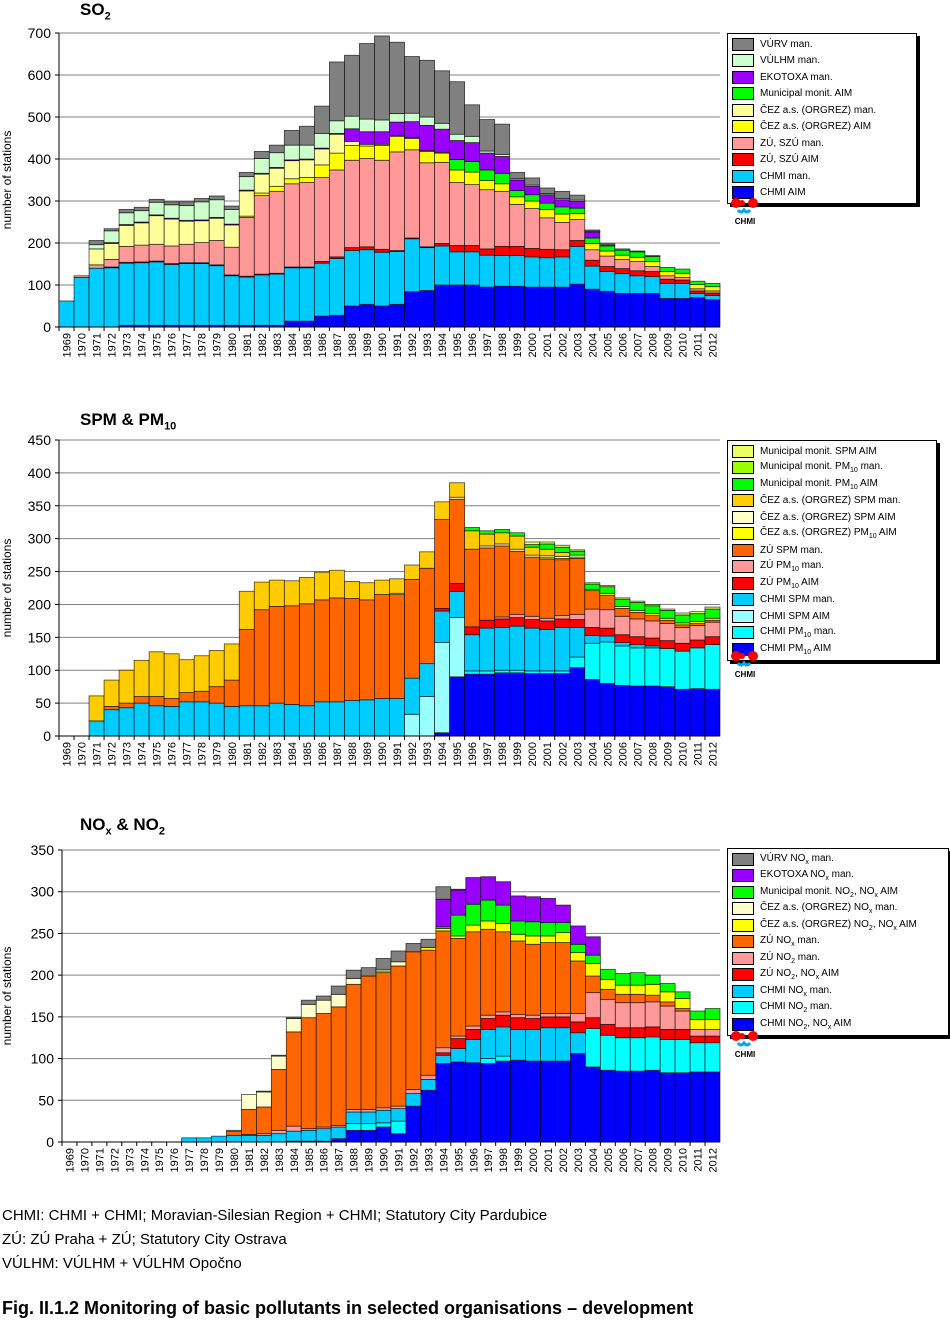  What do you see at coordinates (83, 345) in the screenshot?
I see `x-tick-label: 1970` at bounding box center [83, 345].